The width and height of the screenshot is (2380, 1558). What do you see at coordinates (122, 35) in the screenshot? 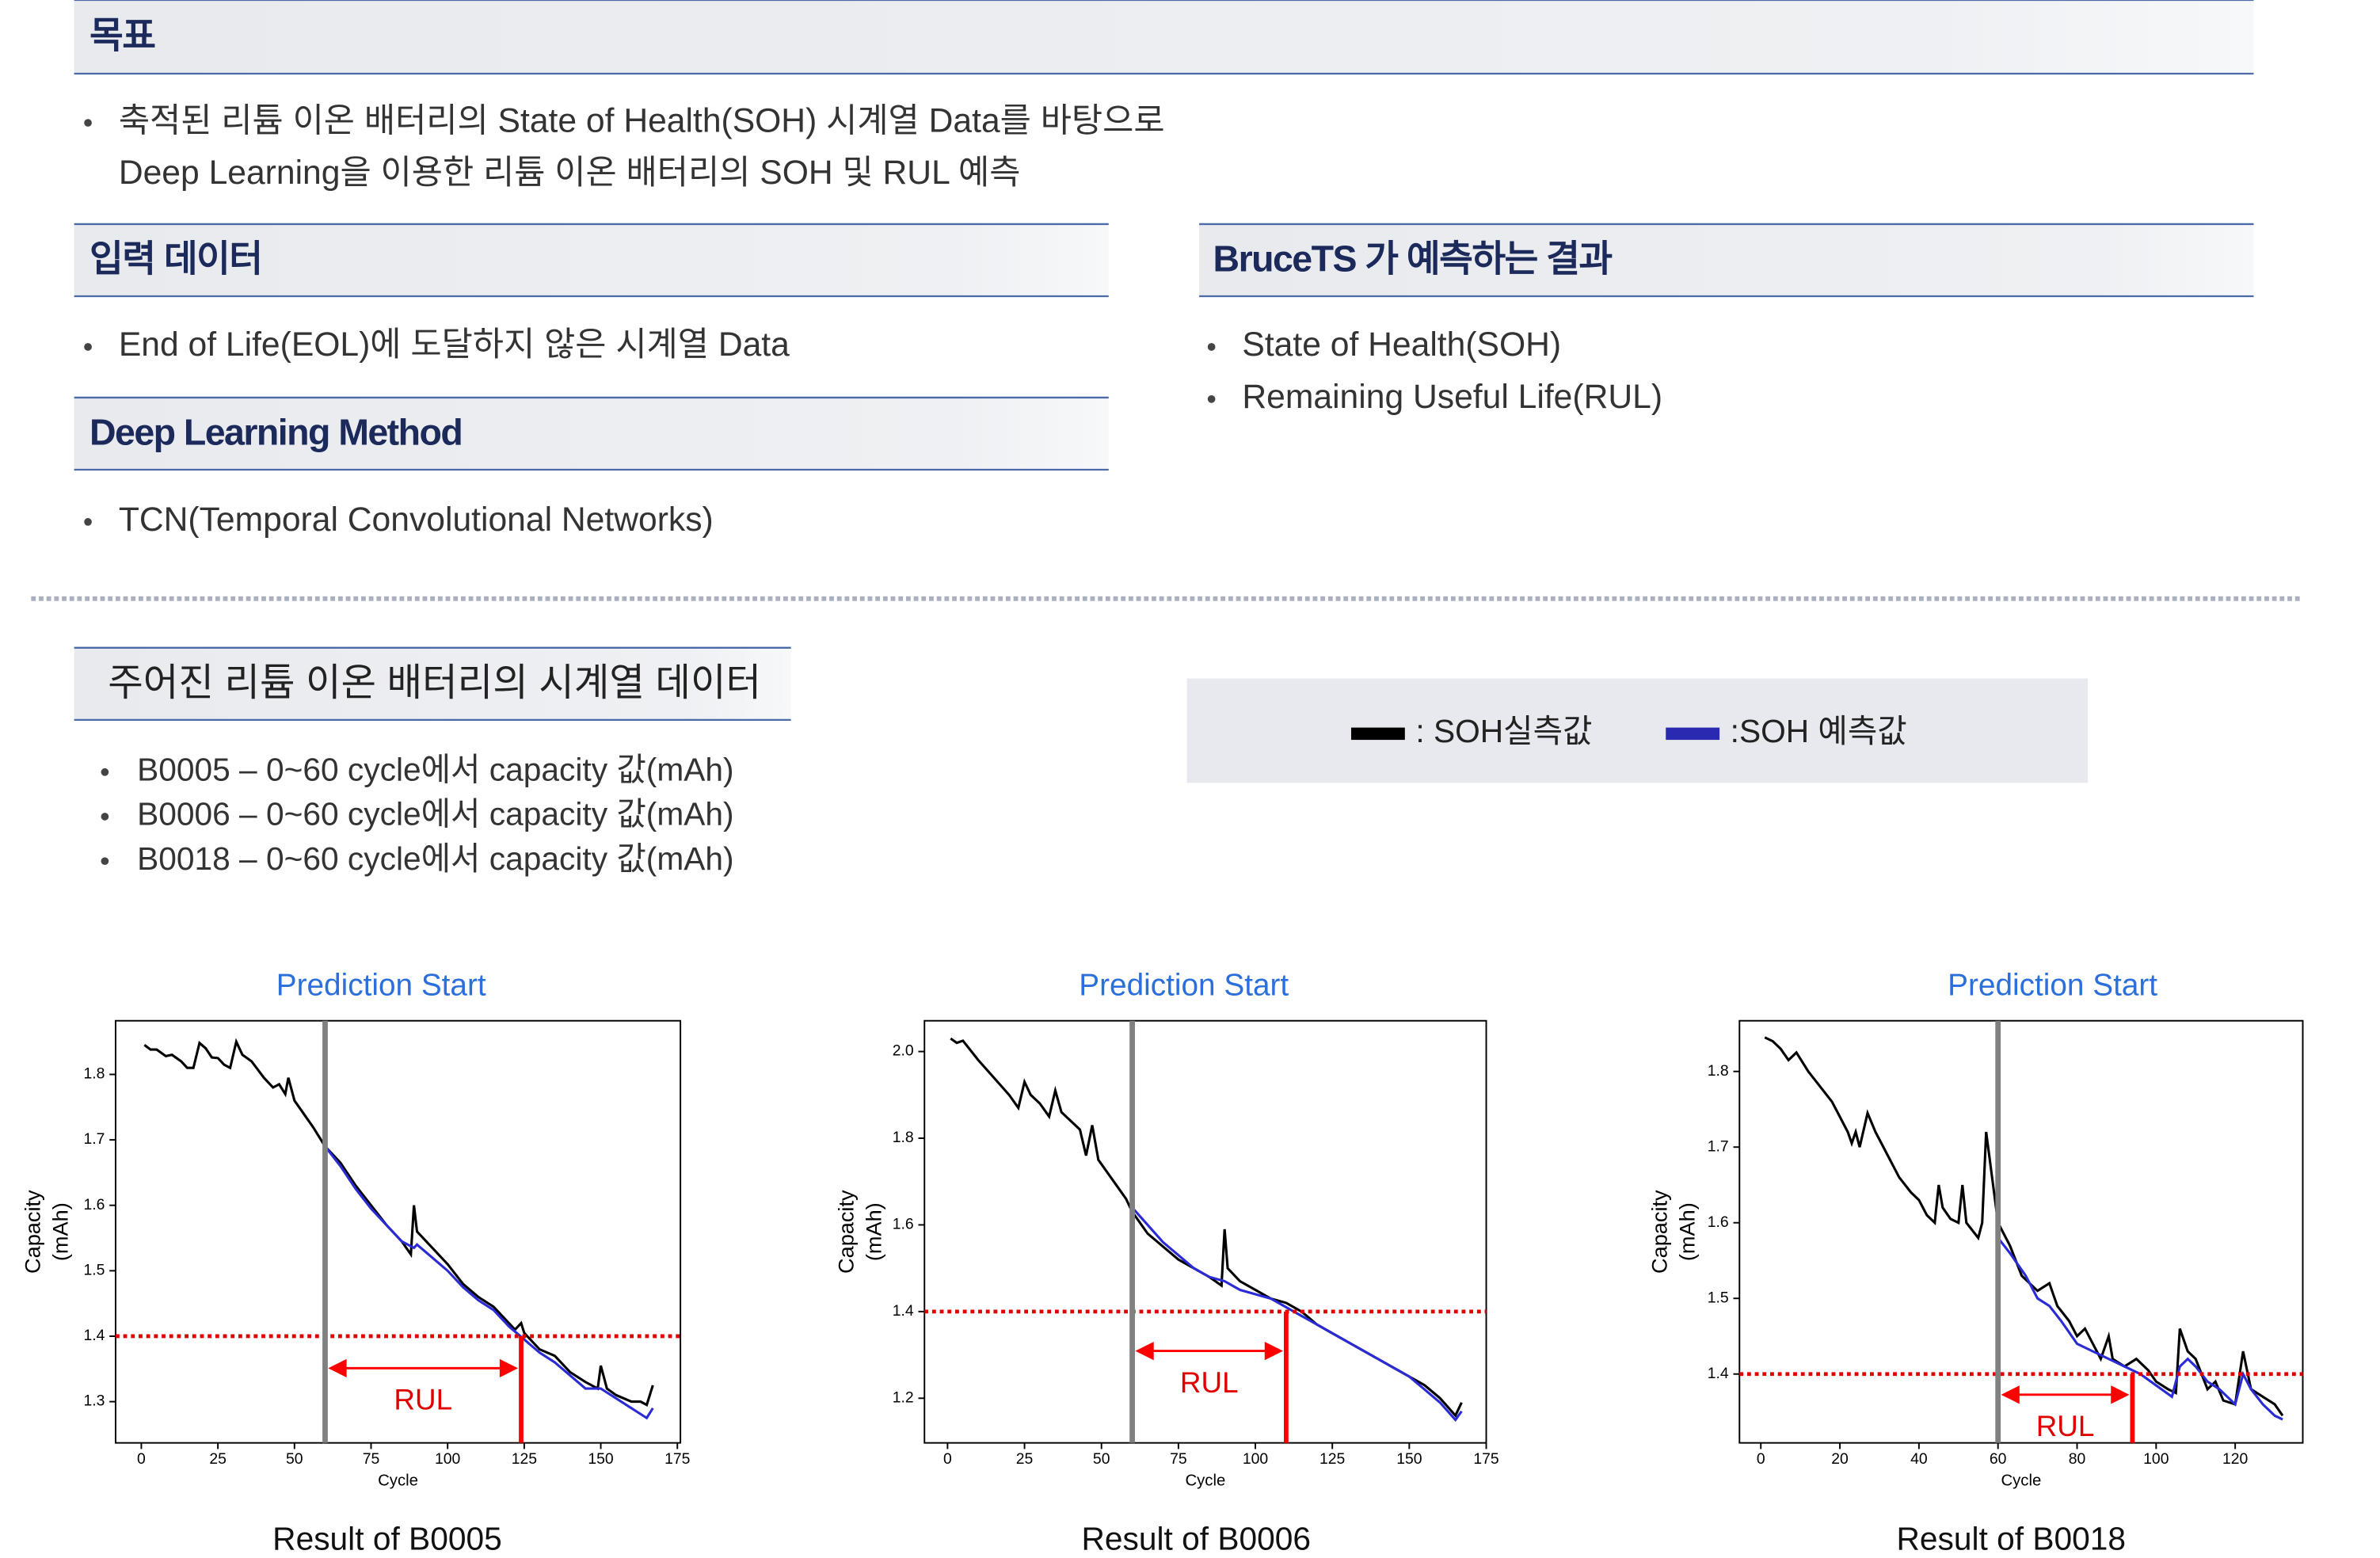
I see `section-title: 목표` at bounding box center [122, 35].